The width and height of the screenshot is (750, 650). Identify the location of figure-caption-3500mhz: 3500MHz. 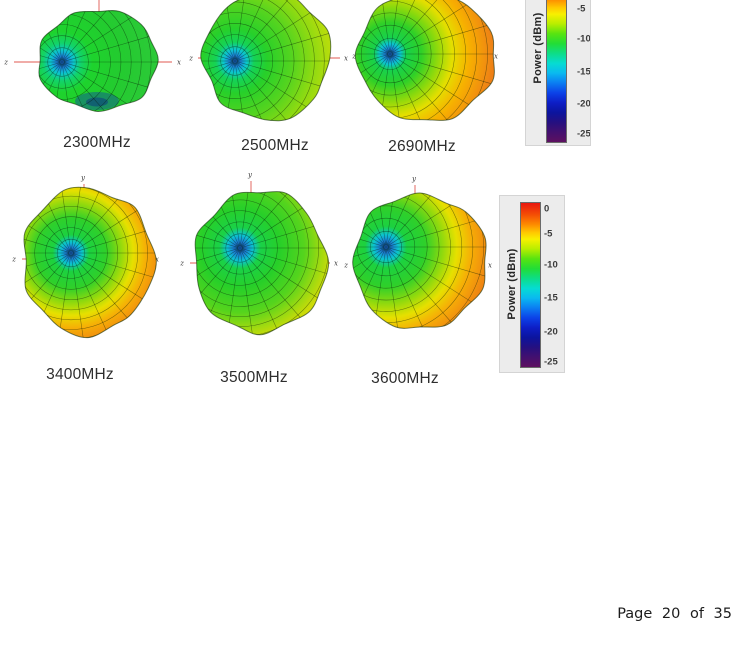
(254, 377).